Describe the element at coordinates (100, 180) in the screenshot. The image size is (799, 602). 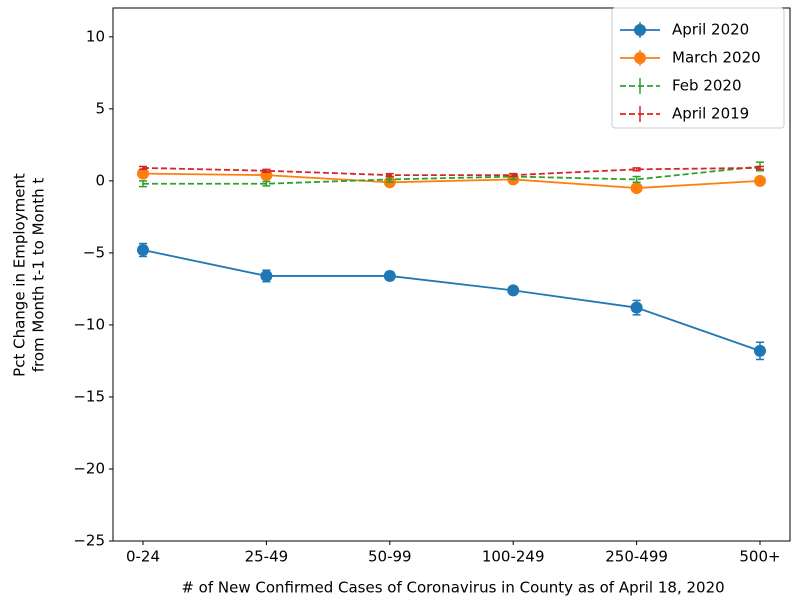
I see `y-tick-label: 0` at that location.